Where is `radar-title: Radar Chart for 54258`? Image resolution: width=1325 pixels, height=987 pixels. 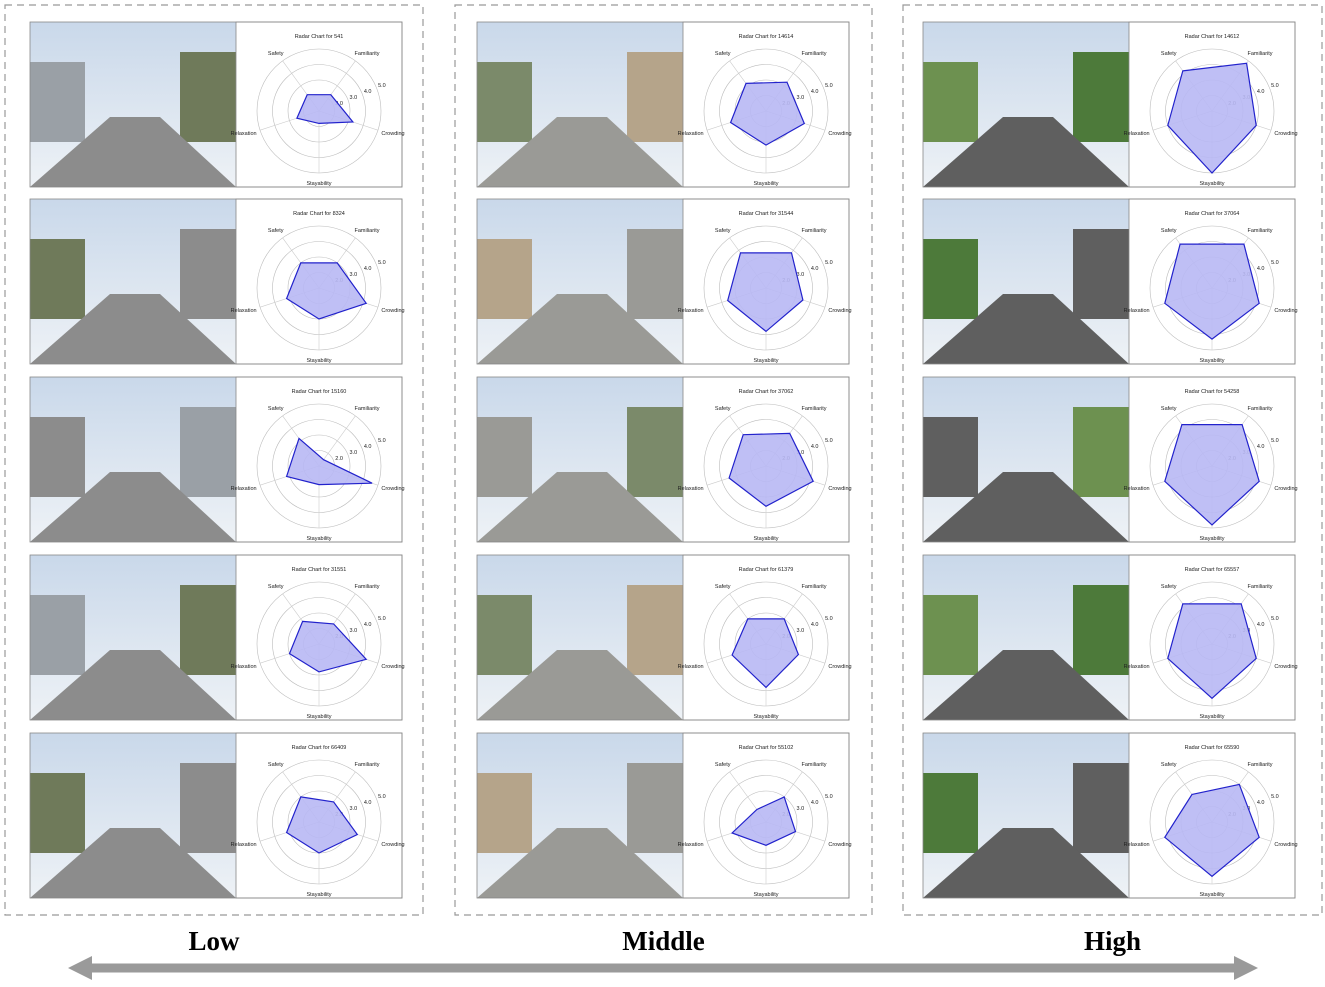
radar-title: Radar Chart for 54258 is located at coordinates (1212, 392).